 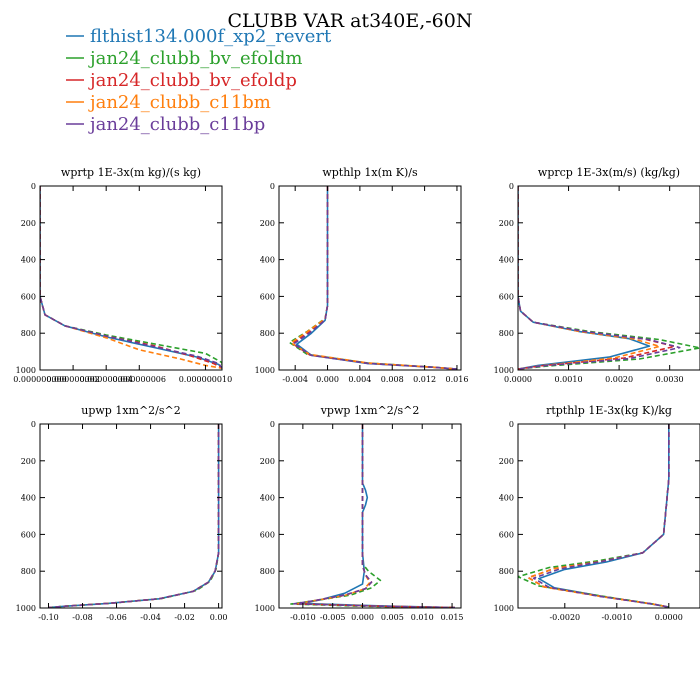 I want to click on panel-title: wprcp 1E-3x(m/s) (kg/kg), so click(x=609, y=172).